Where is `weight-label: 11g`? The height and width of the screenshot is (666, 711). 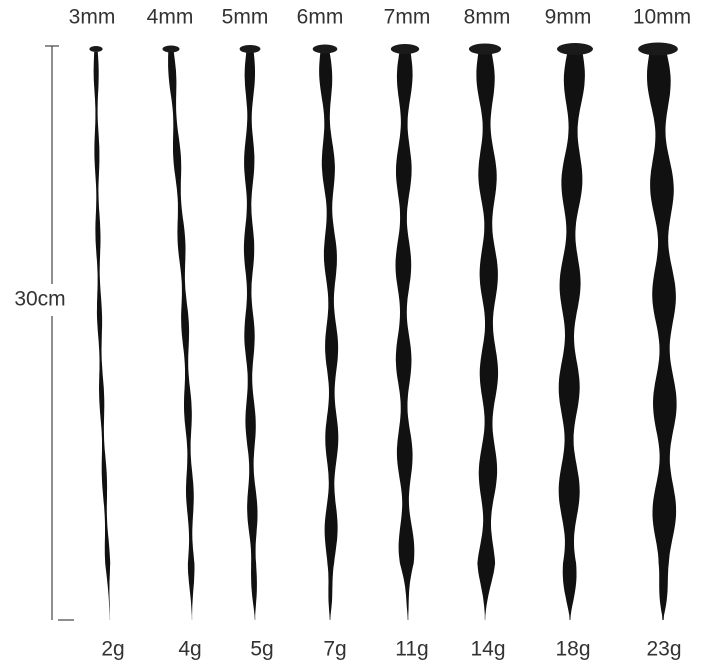 weight-label: 11g is located at coordinates (411, 649).